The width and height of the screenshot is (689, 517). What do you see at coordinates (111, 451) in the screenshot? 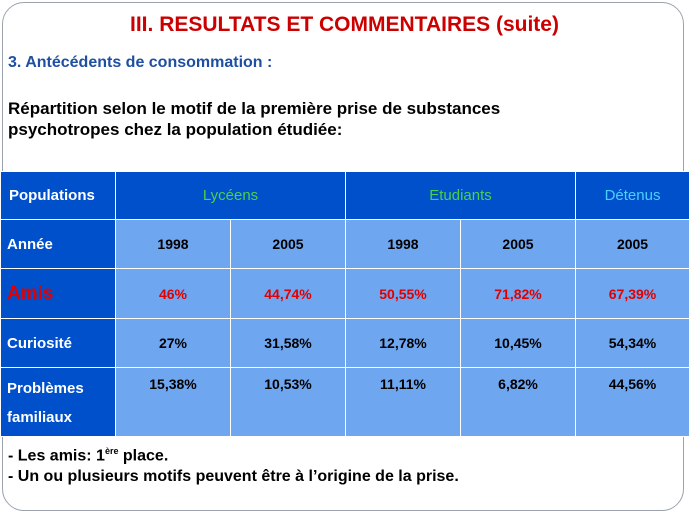
I see `note-1-sup: ère` at bounding box center [111, 451].